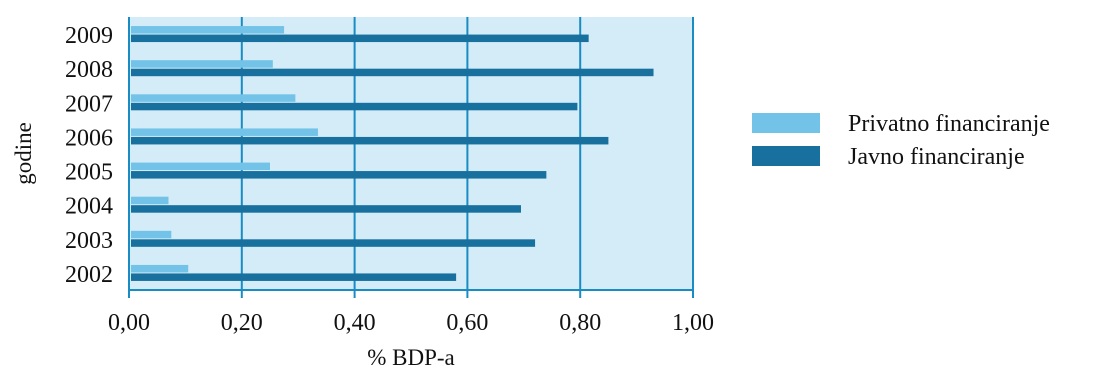 This screenshot has width=1106, height=378. I want to click on y-tick-label: 2008, so click(89, 70).